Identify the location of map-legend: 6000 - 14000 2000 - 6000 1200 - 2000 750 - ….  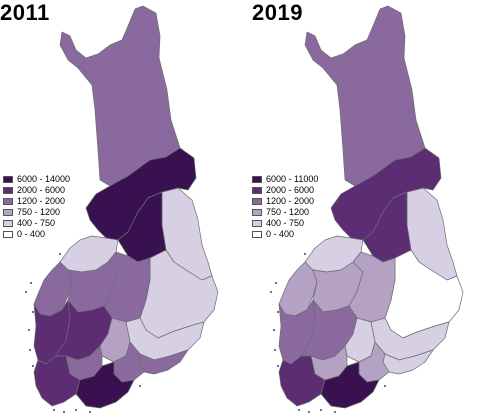
(36, 207).